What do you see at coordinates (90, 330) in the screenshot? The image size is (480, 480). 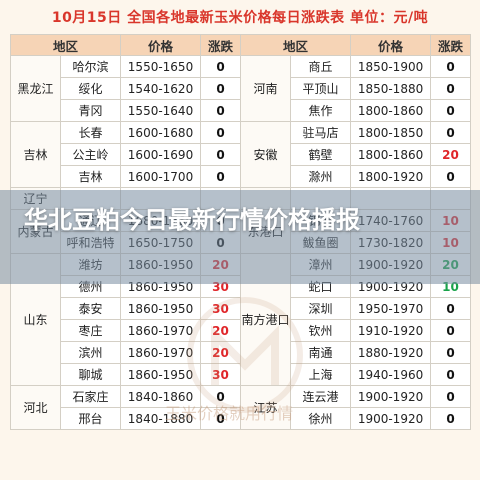 I see `city-cell: 枣庄` at bounding box center [90, 330].